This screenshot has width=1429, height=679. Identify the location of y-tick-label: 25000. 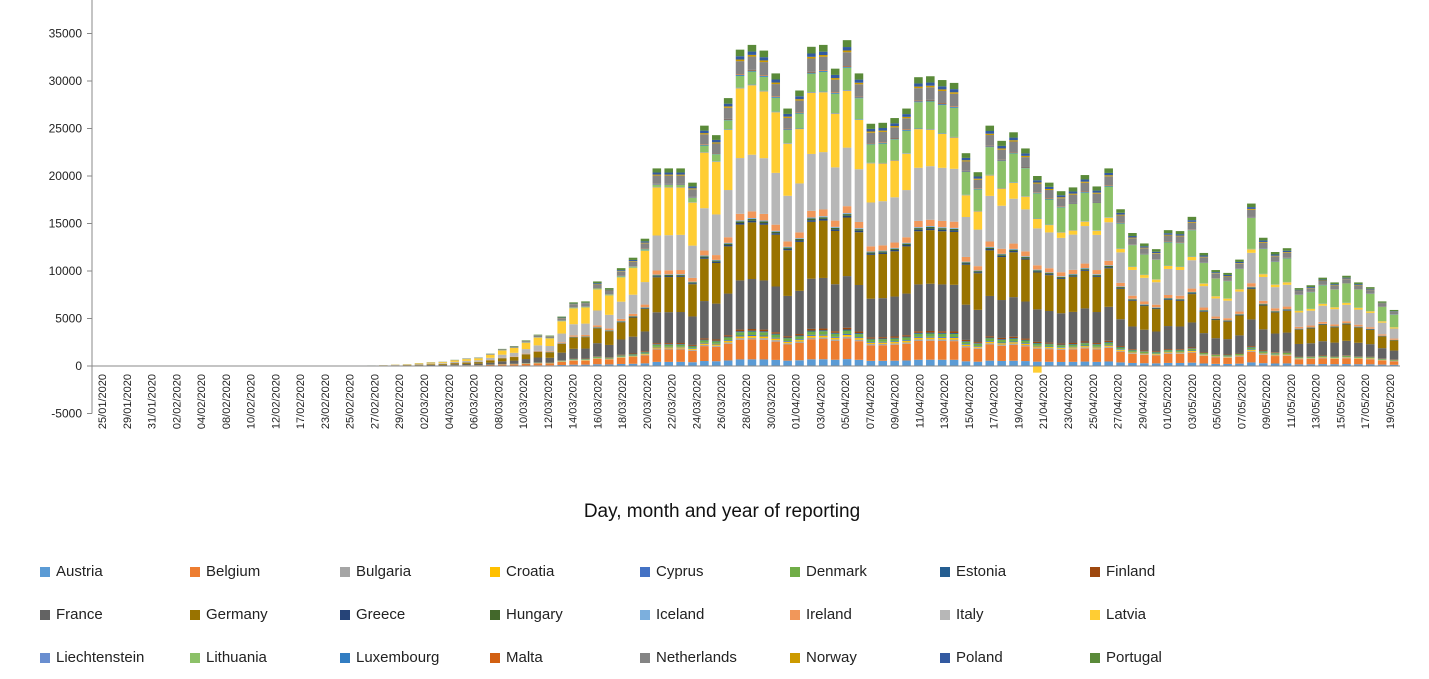
(66, 129).